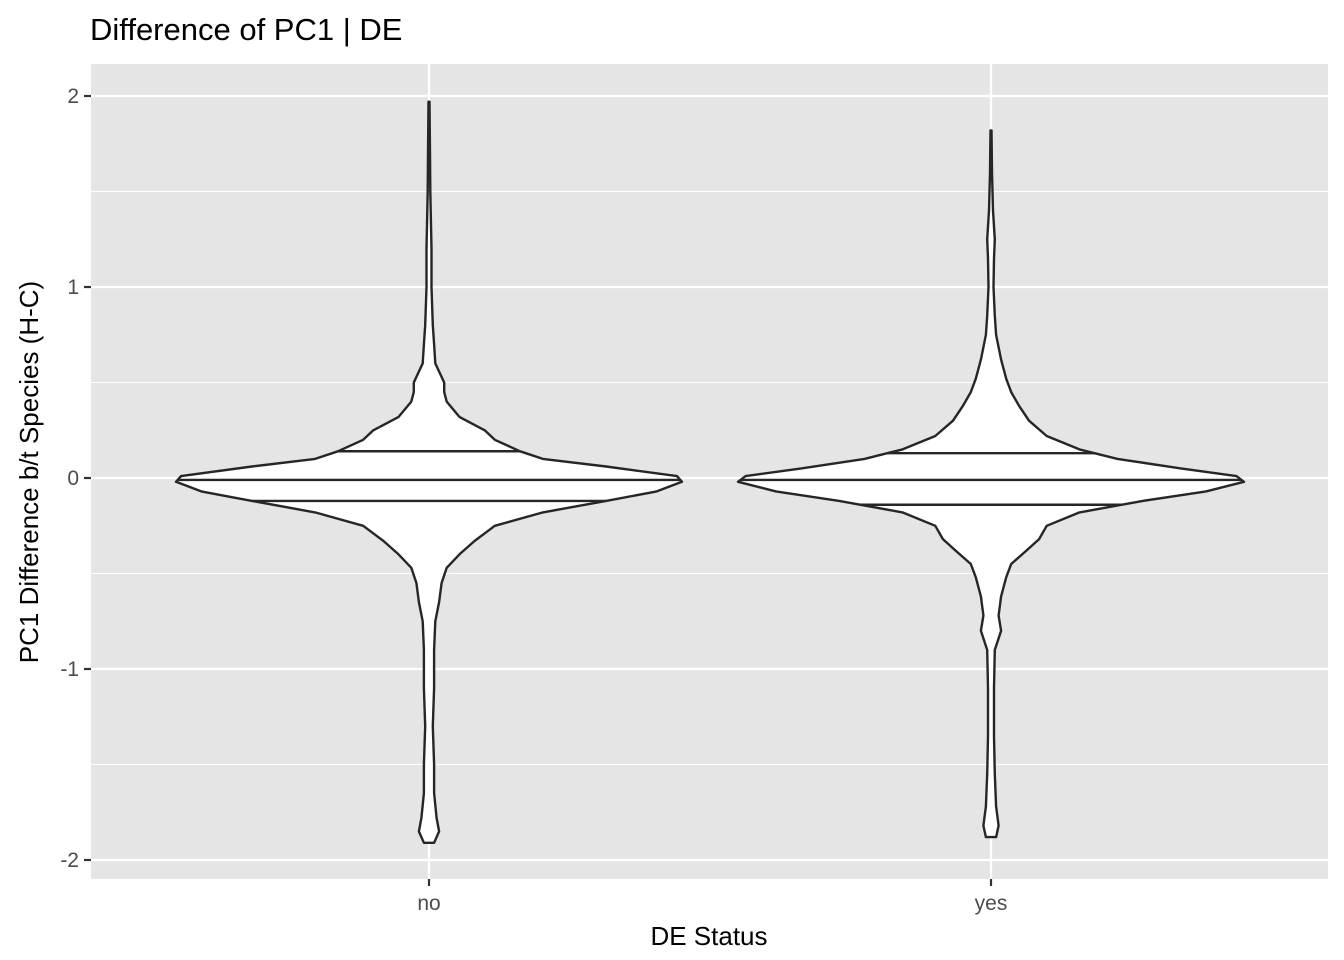  What do you see at coordinates (712, 897) in the screenshot?
I see `x-axis: no yes` at bounding box center [712, 897].